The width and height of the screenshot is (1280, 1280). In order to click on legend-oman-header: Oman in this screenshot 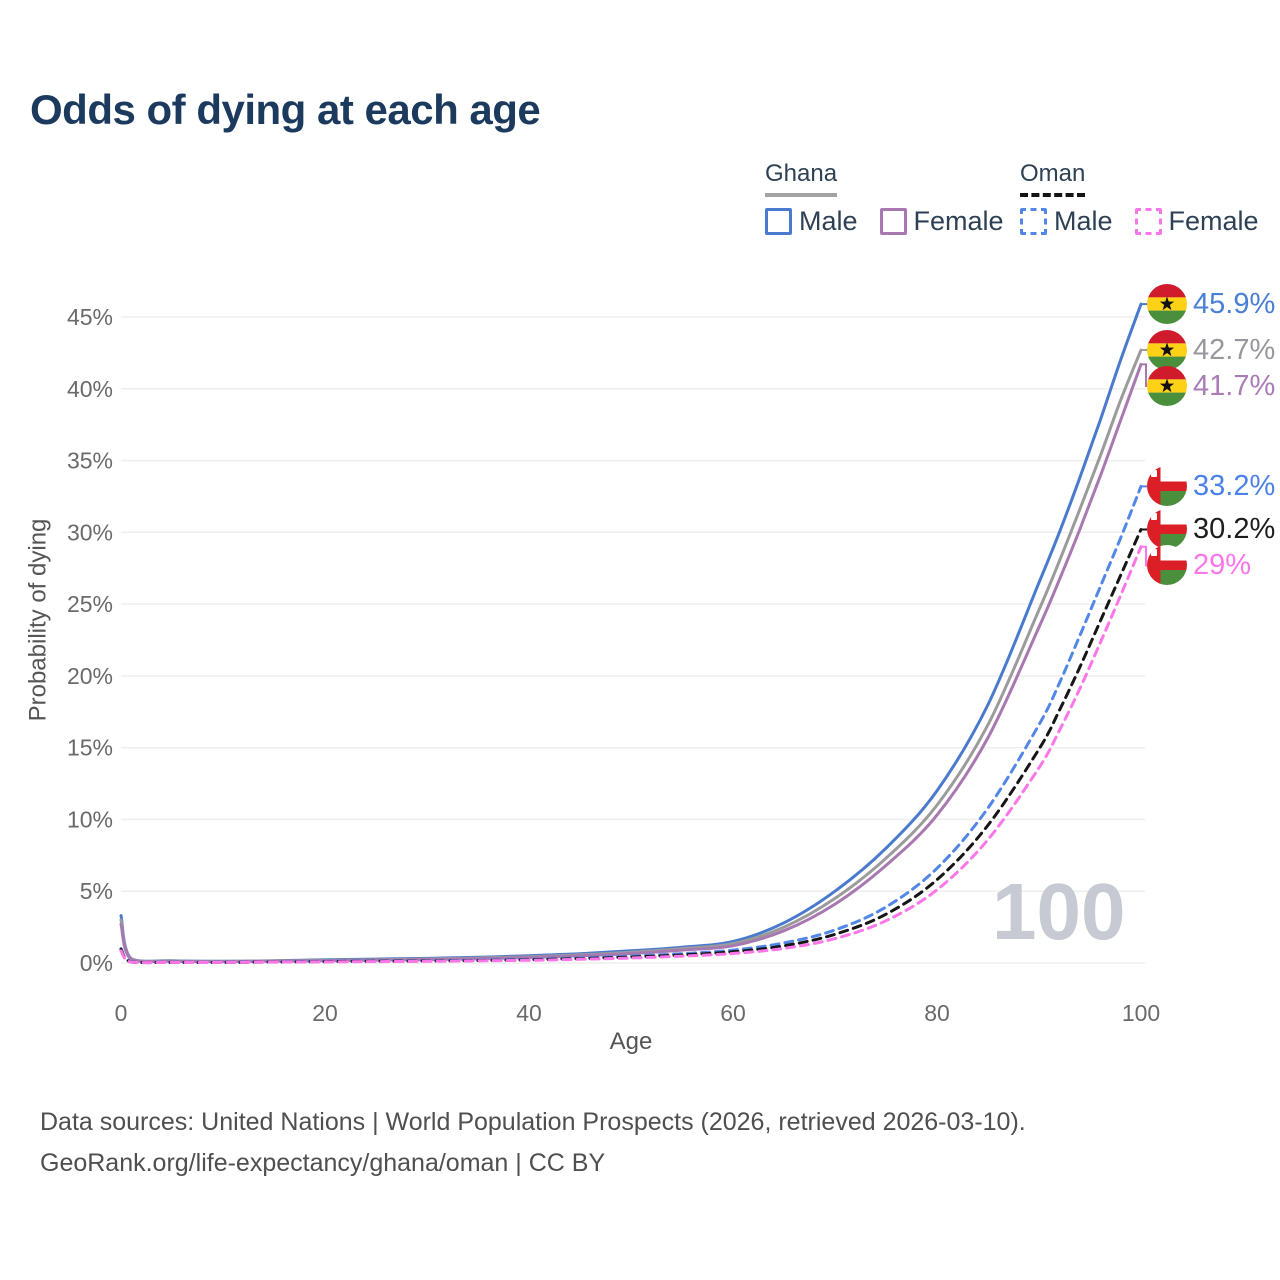, I will do `click(1053, 178)`.